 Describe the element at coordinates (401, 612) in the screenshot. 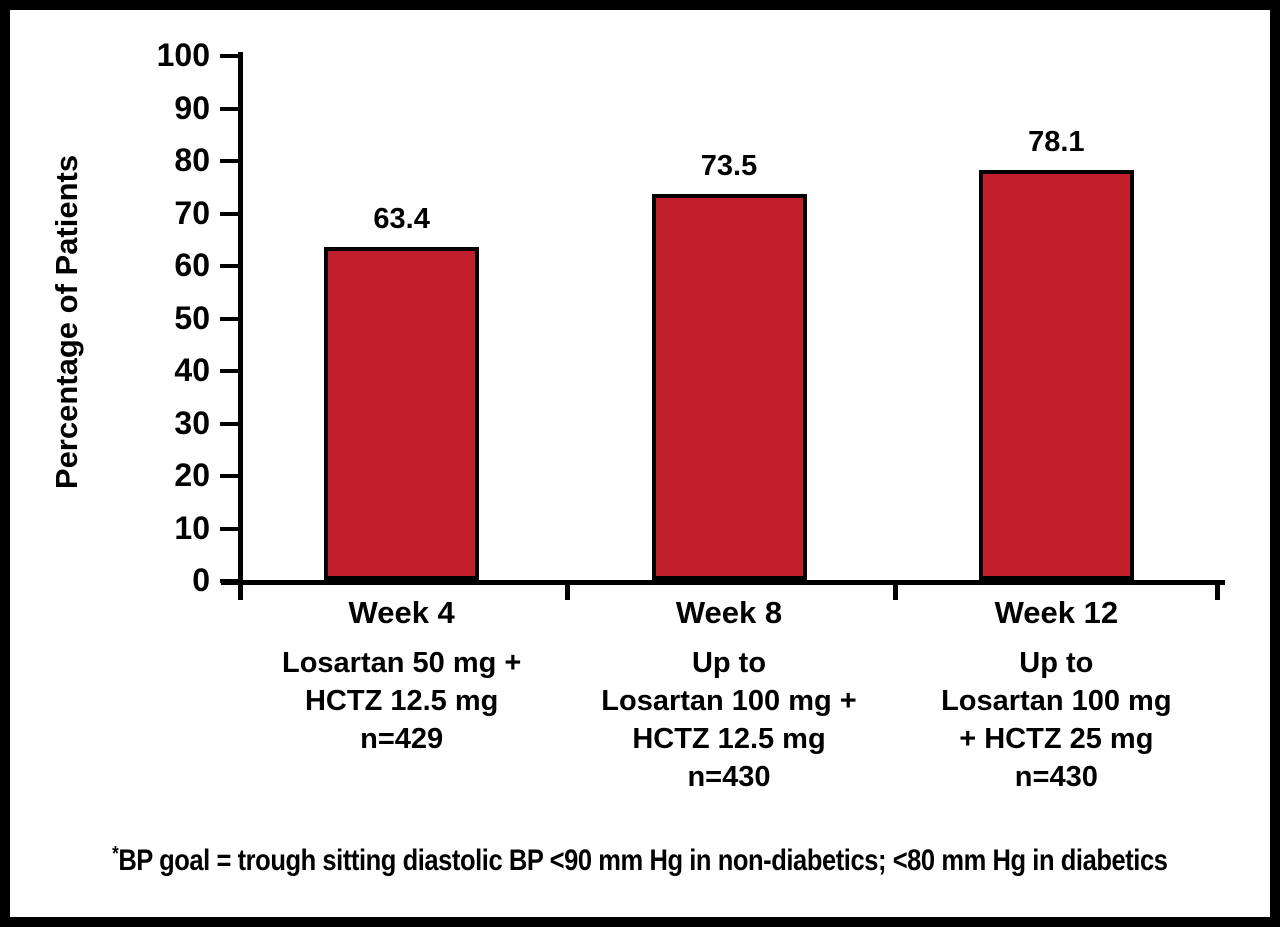

I see `category-week-label: Week 4` at that location.